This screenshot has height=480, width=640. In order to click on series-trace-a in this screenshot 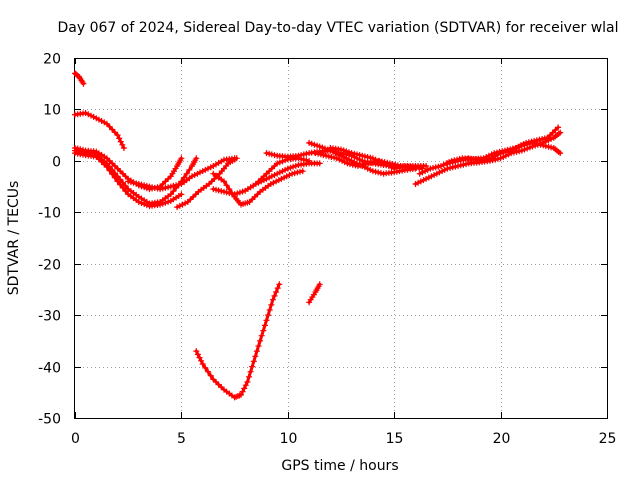, I will do `click(79, 78)`.